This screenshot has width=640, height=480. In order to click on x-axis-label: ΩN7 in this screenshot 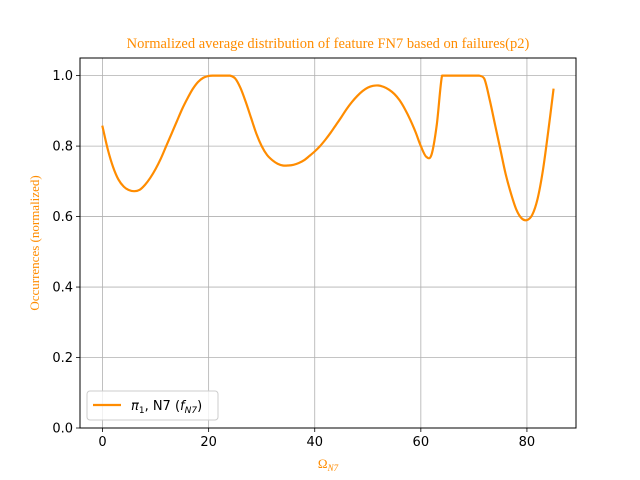, I will do `click(328, 464)`.